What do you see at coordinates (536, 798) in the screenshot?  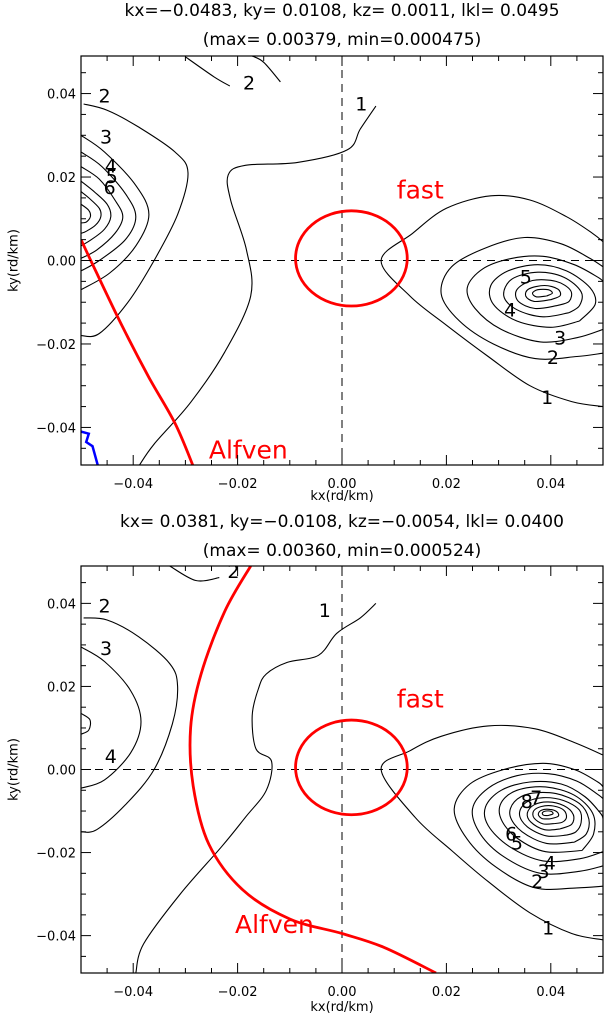 I see `contour-label: 7` at bounding box center [536, 798].